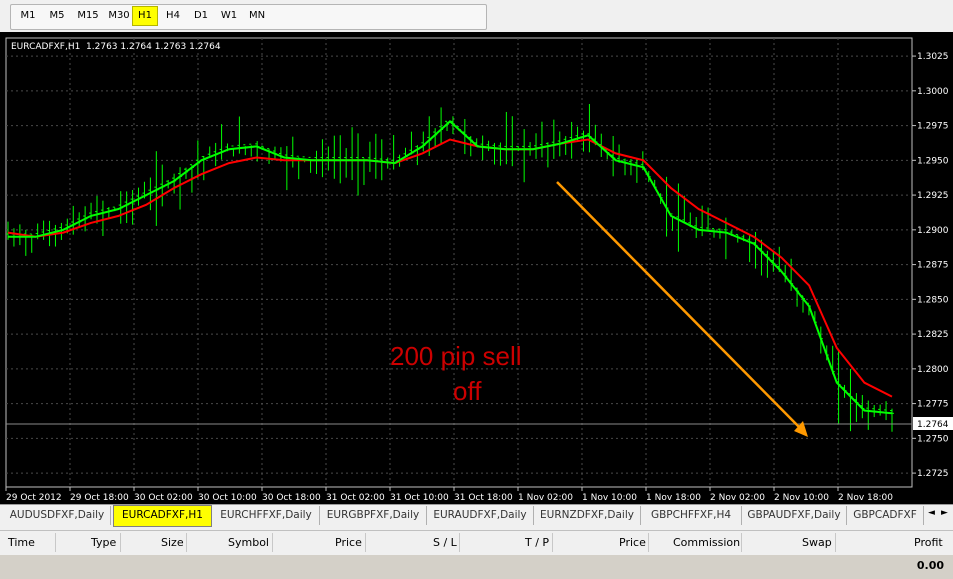  What do you see at coordinates (933, 335) in the screenshot?
I see `price-axis-label: 1.2825` at bounding box center [933, 335].